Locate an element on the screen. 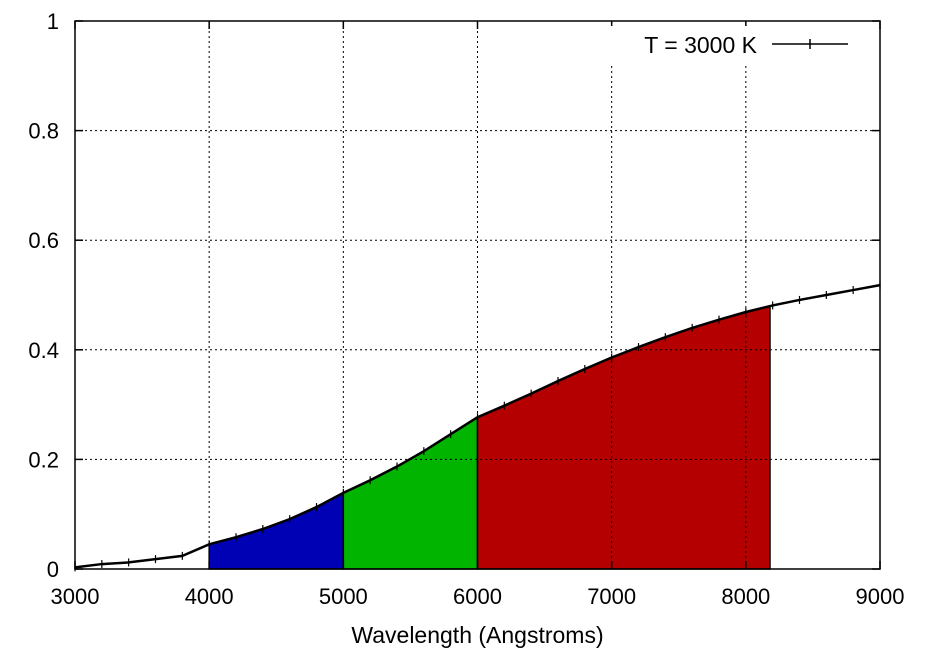 The width and height of the screenshot is (933, 653). legend-background is located at coordinates (739, 45).